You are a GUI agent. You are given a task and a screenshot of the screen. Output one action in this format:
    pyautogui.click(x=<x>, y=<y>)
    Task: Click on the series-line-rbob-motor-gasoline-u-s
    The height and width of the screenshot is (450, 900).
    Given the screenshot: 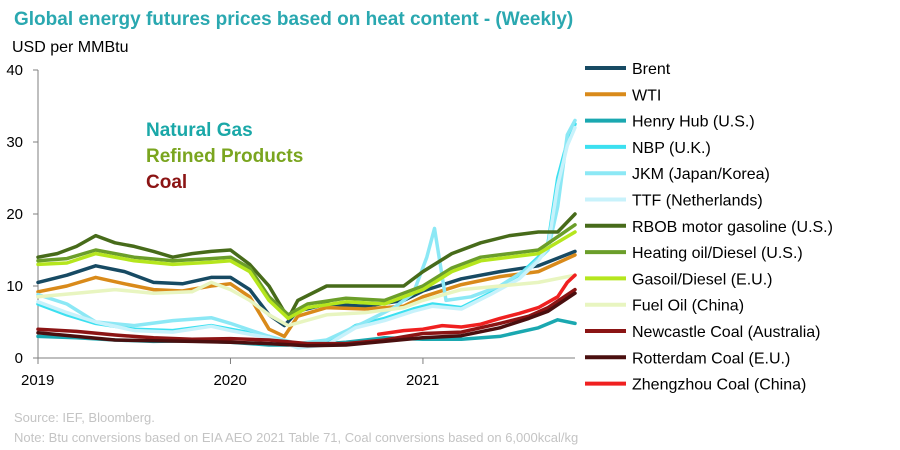 What is the action you would take?
    pyautogui.click(x=306, y=266)
    